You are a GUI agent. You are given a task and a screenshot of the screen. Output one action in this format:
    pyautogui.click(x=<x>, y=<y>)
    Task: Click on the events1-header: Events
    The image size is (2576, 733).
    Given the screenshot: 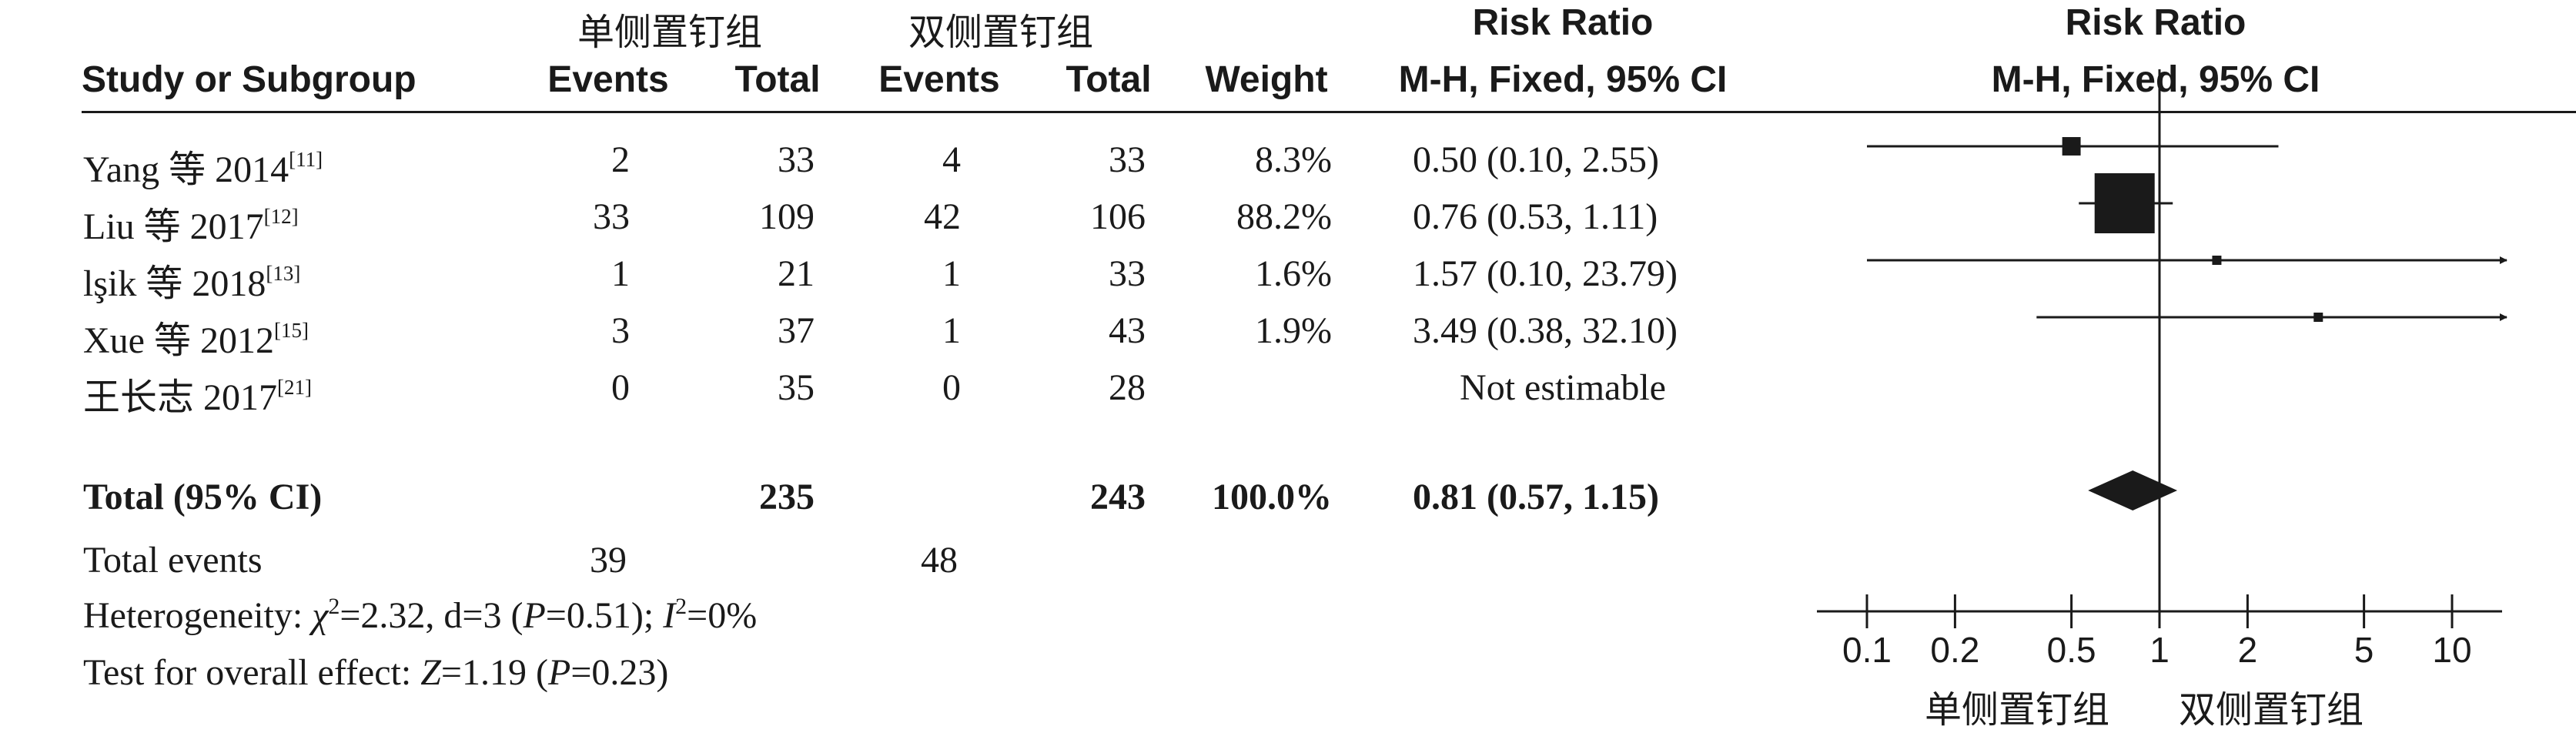 What is the action you would take?
    pyautogui.click(x=608, y=79)
    